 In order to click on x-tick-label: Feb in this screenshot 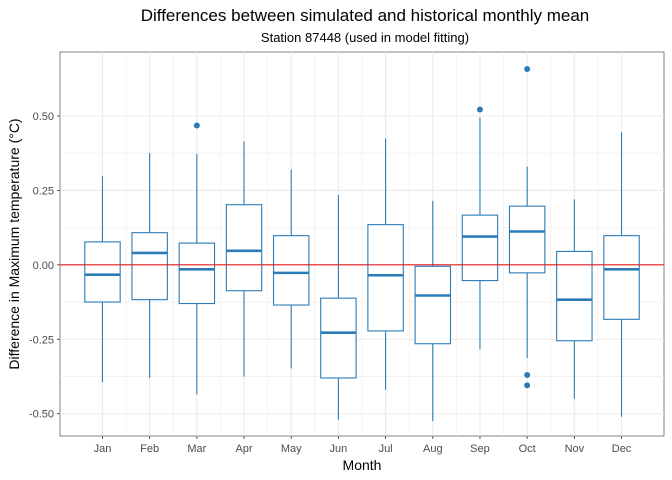, I will do `click(149, 449)`.